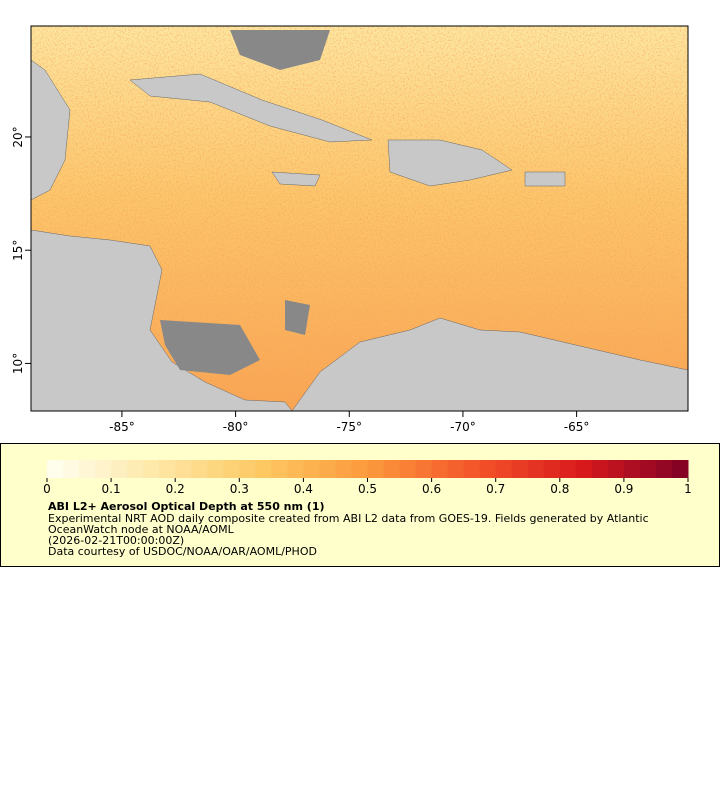 Image resolution: width=720 pixels, height=800 pixels. Describe the element at coordinates (349, 427) in the screenshot. I see `x-tick-label: -75°` at that location.